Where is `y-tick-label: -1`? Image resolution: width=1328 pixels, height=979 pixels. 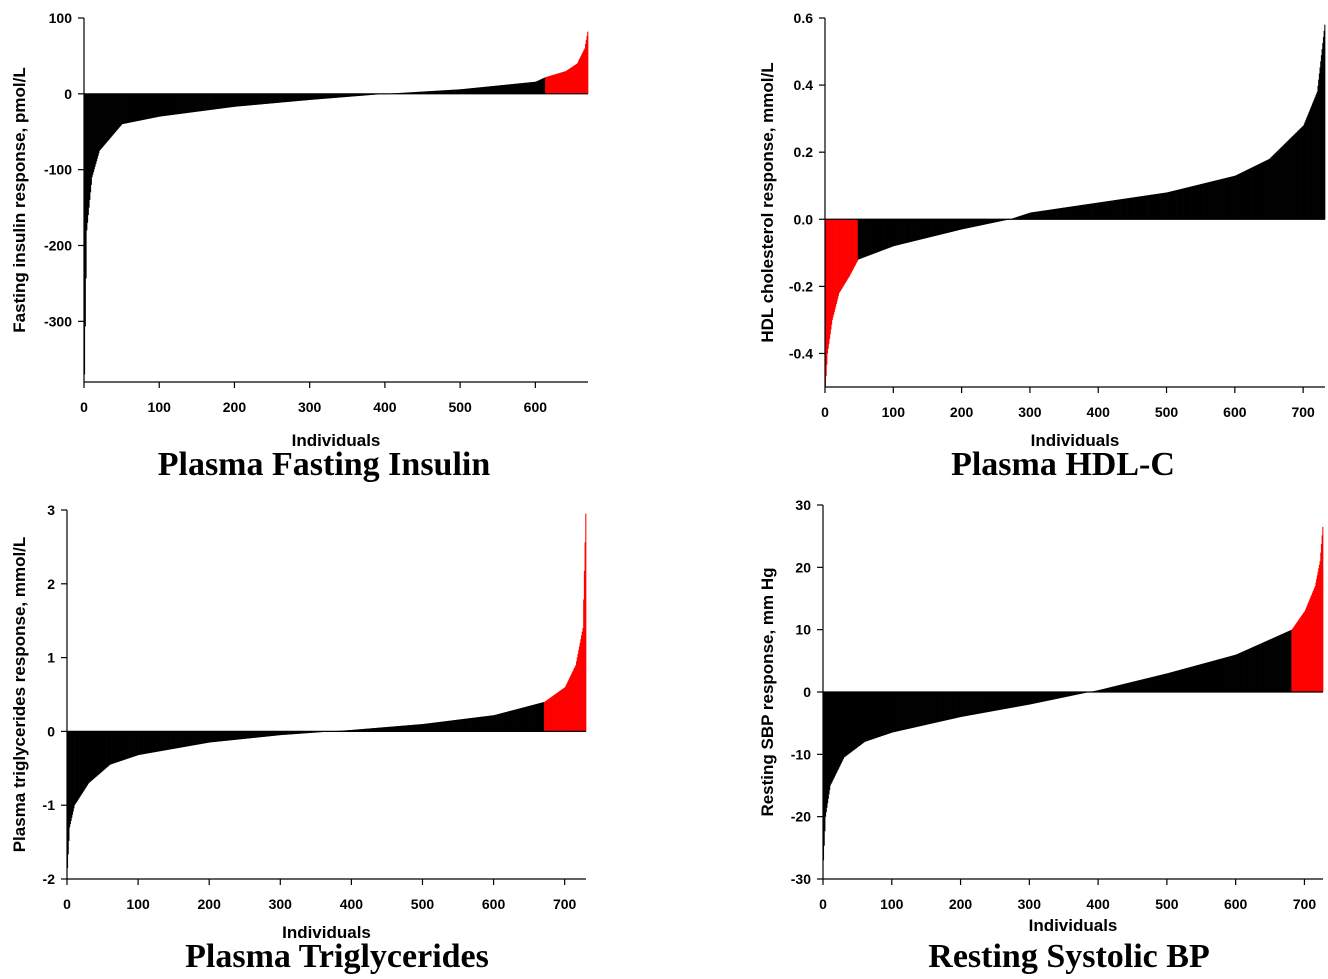
y-tick-label: -1 is located at coordinates (49, 805).